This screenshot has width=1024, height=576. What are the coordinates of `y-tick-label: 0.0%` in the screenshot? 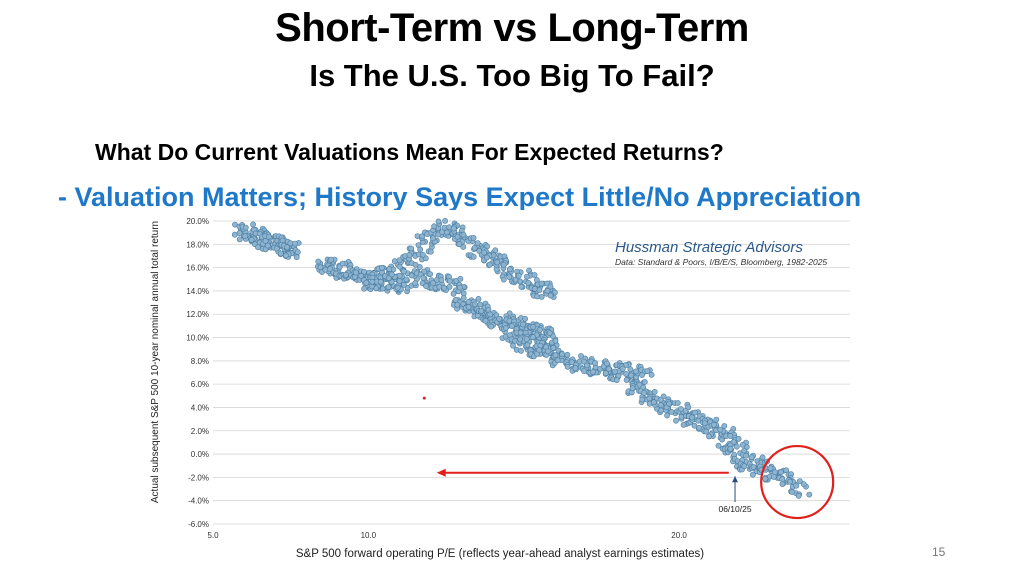 It's located at (200, 454).